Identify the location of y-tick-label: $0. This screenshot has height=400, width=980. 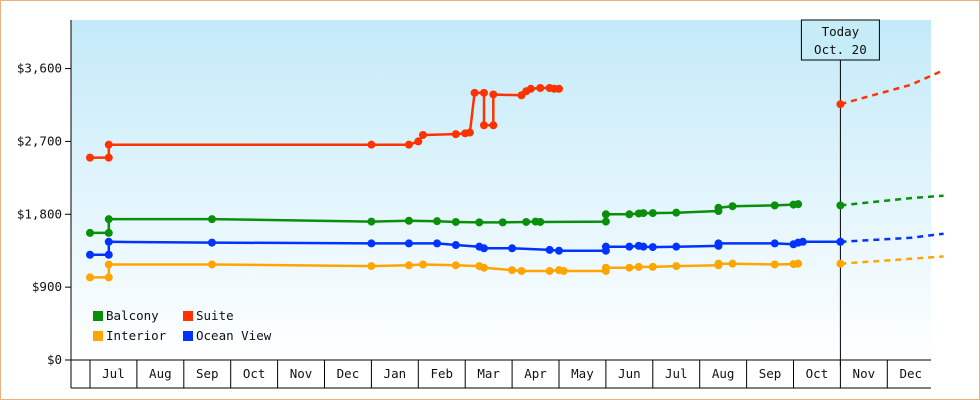
(54, 359).